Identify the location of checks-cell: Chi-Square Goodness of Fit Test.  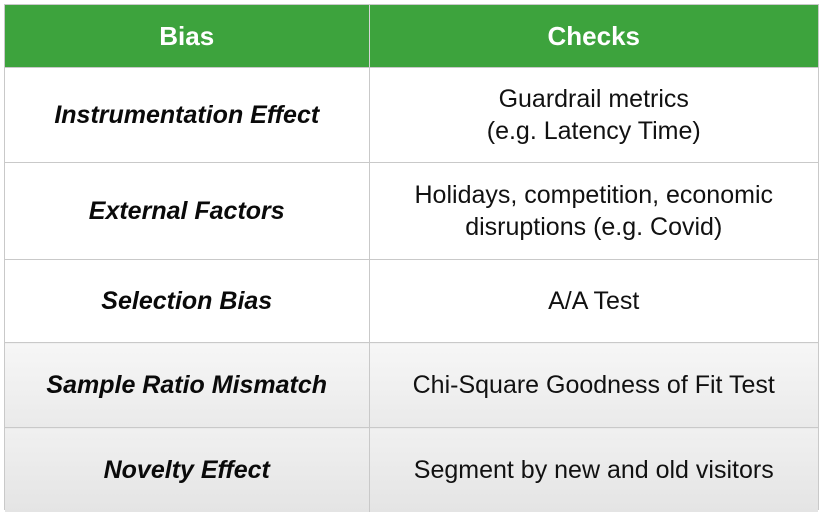
(593, 385).